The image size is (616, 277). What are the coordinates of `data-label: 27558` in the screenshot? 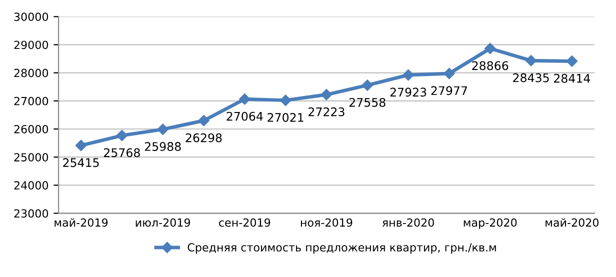 It's located at (367, 102).